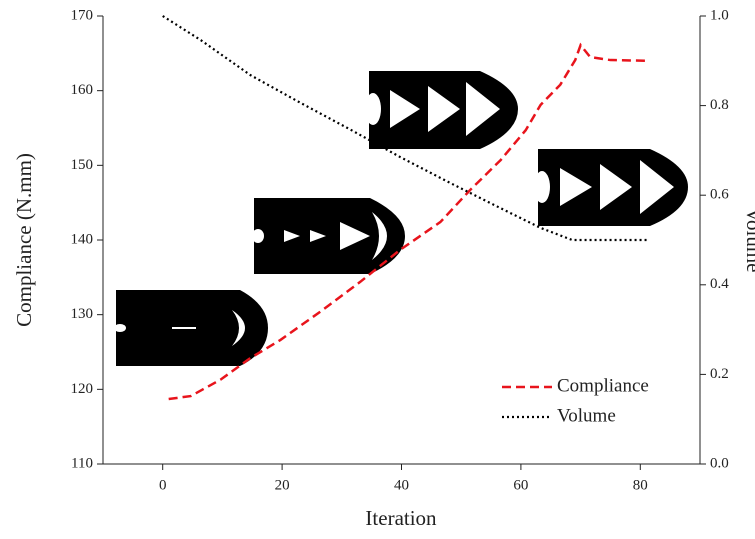  What do you see at coordinates (82, 239) in the screenshot?
I see `y-tick-label: 140` at bounding box center [82, 239].